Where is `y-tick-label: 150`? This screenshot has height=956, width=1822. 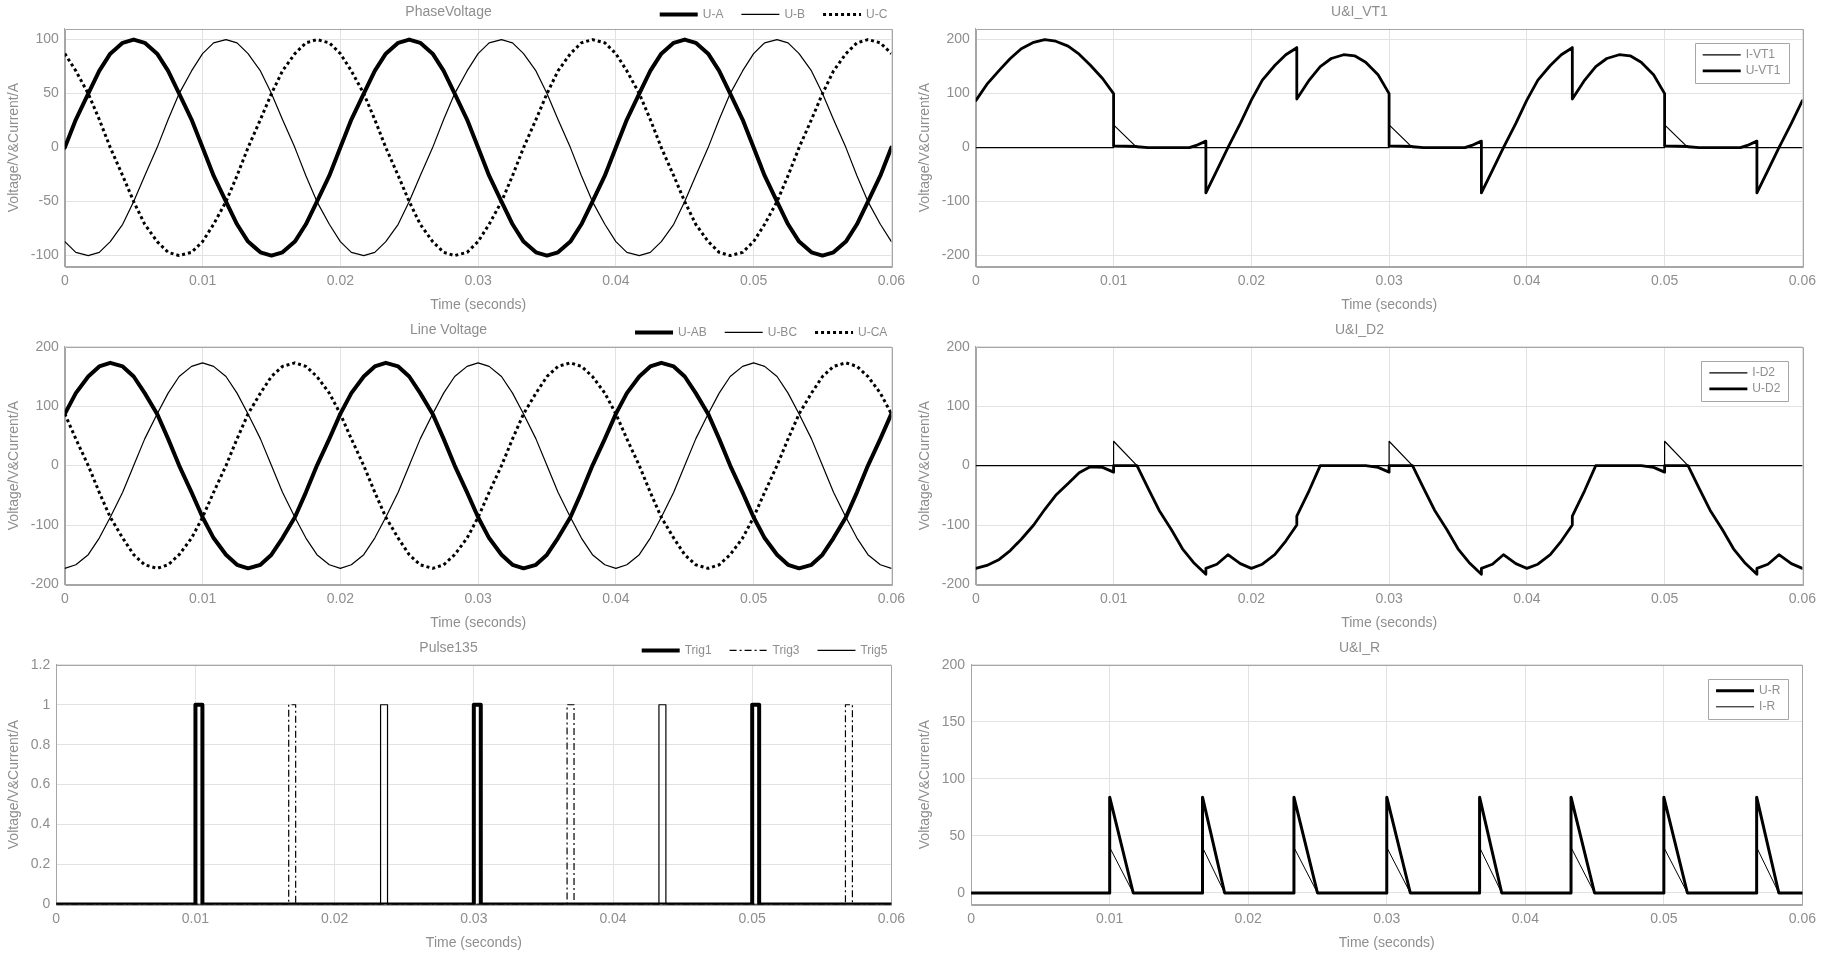 y-tick-label: 150 is located at coordinates (953, 720).